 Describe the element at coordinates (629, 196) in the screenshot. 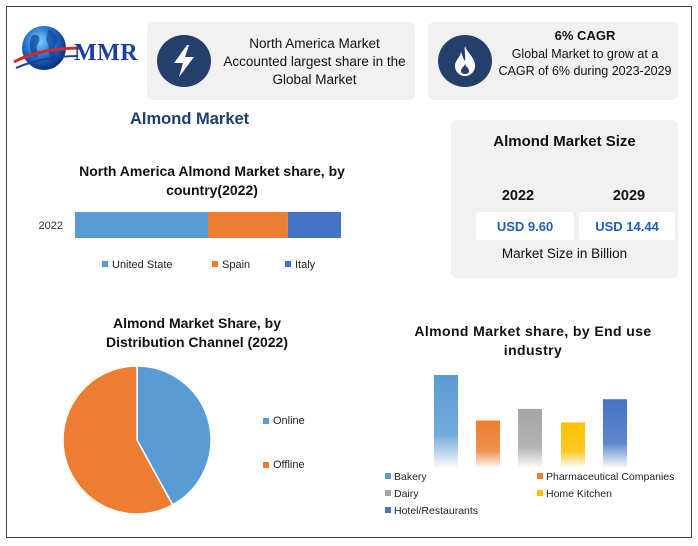

I see `year-label-2029: 2029` at that location.